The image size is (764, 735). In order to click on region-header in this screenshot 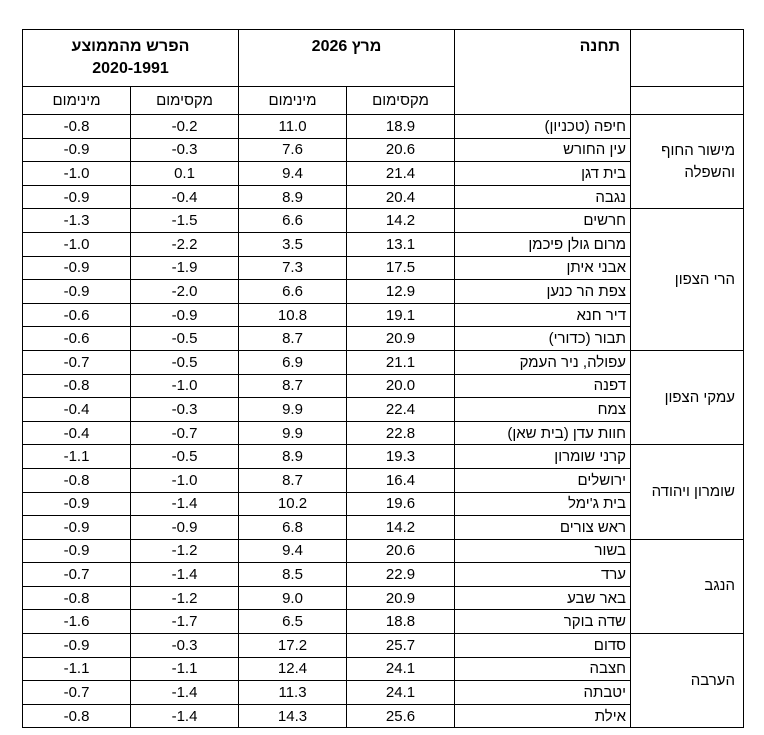, I will do `click(687, 58)`.